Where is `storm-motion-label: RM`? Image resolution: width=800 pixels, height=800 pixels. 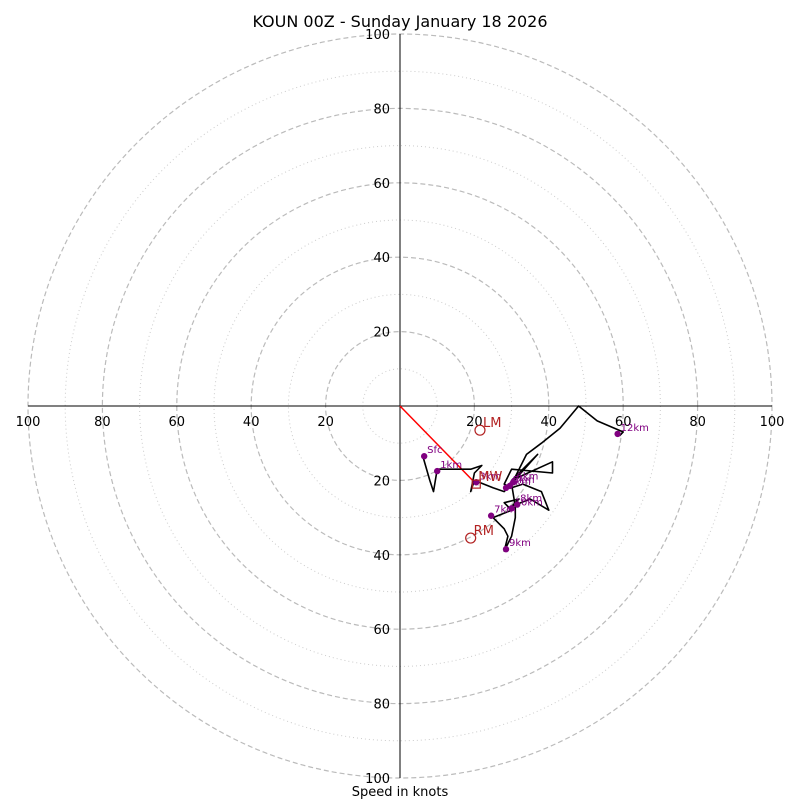 storm-motion-label: RM is located at coordinates (484, 531).